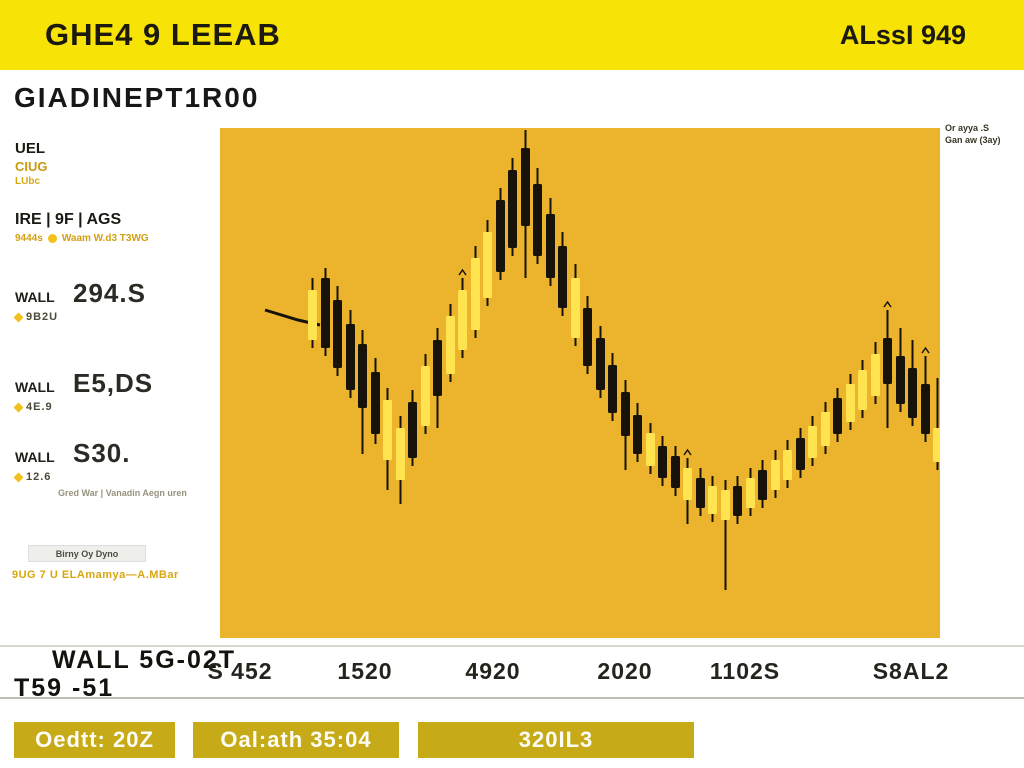 Image resolution: width=1024 pixels, height=768 pixels. I want to click on info-line-2: CIUG, so click(31, 166).